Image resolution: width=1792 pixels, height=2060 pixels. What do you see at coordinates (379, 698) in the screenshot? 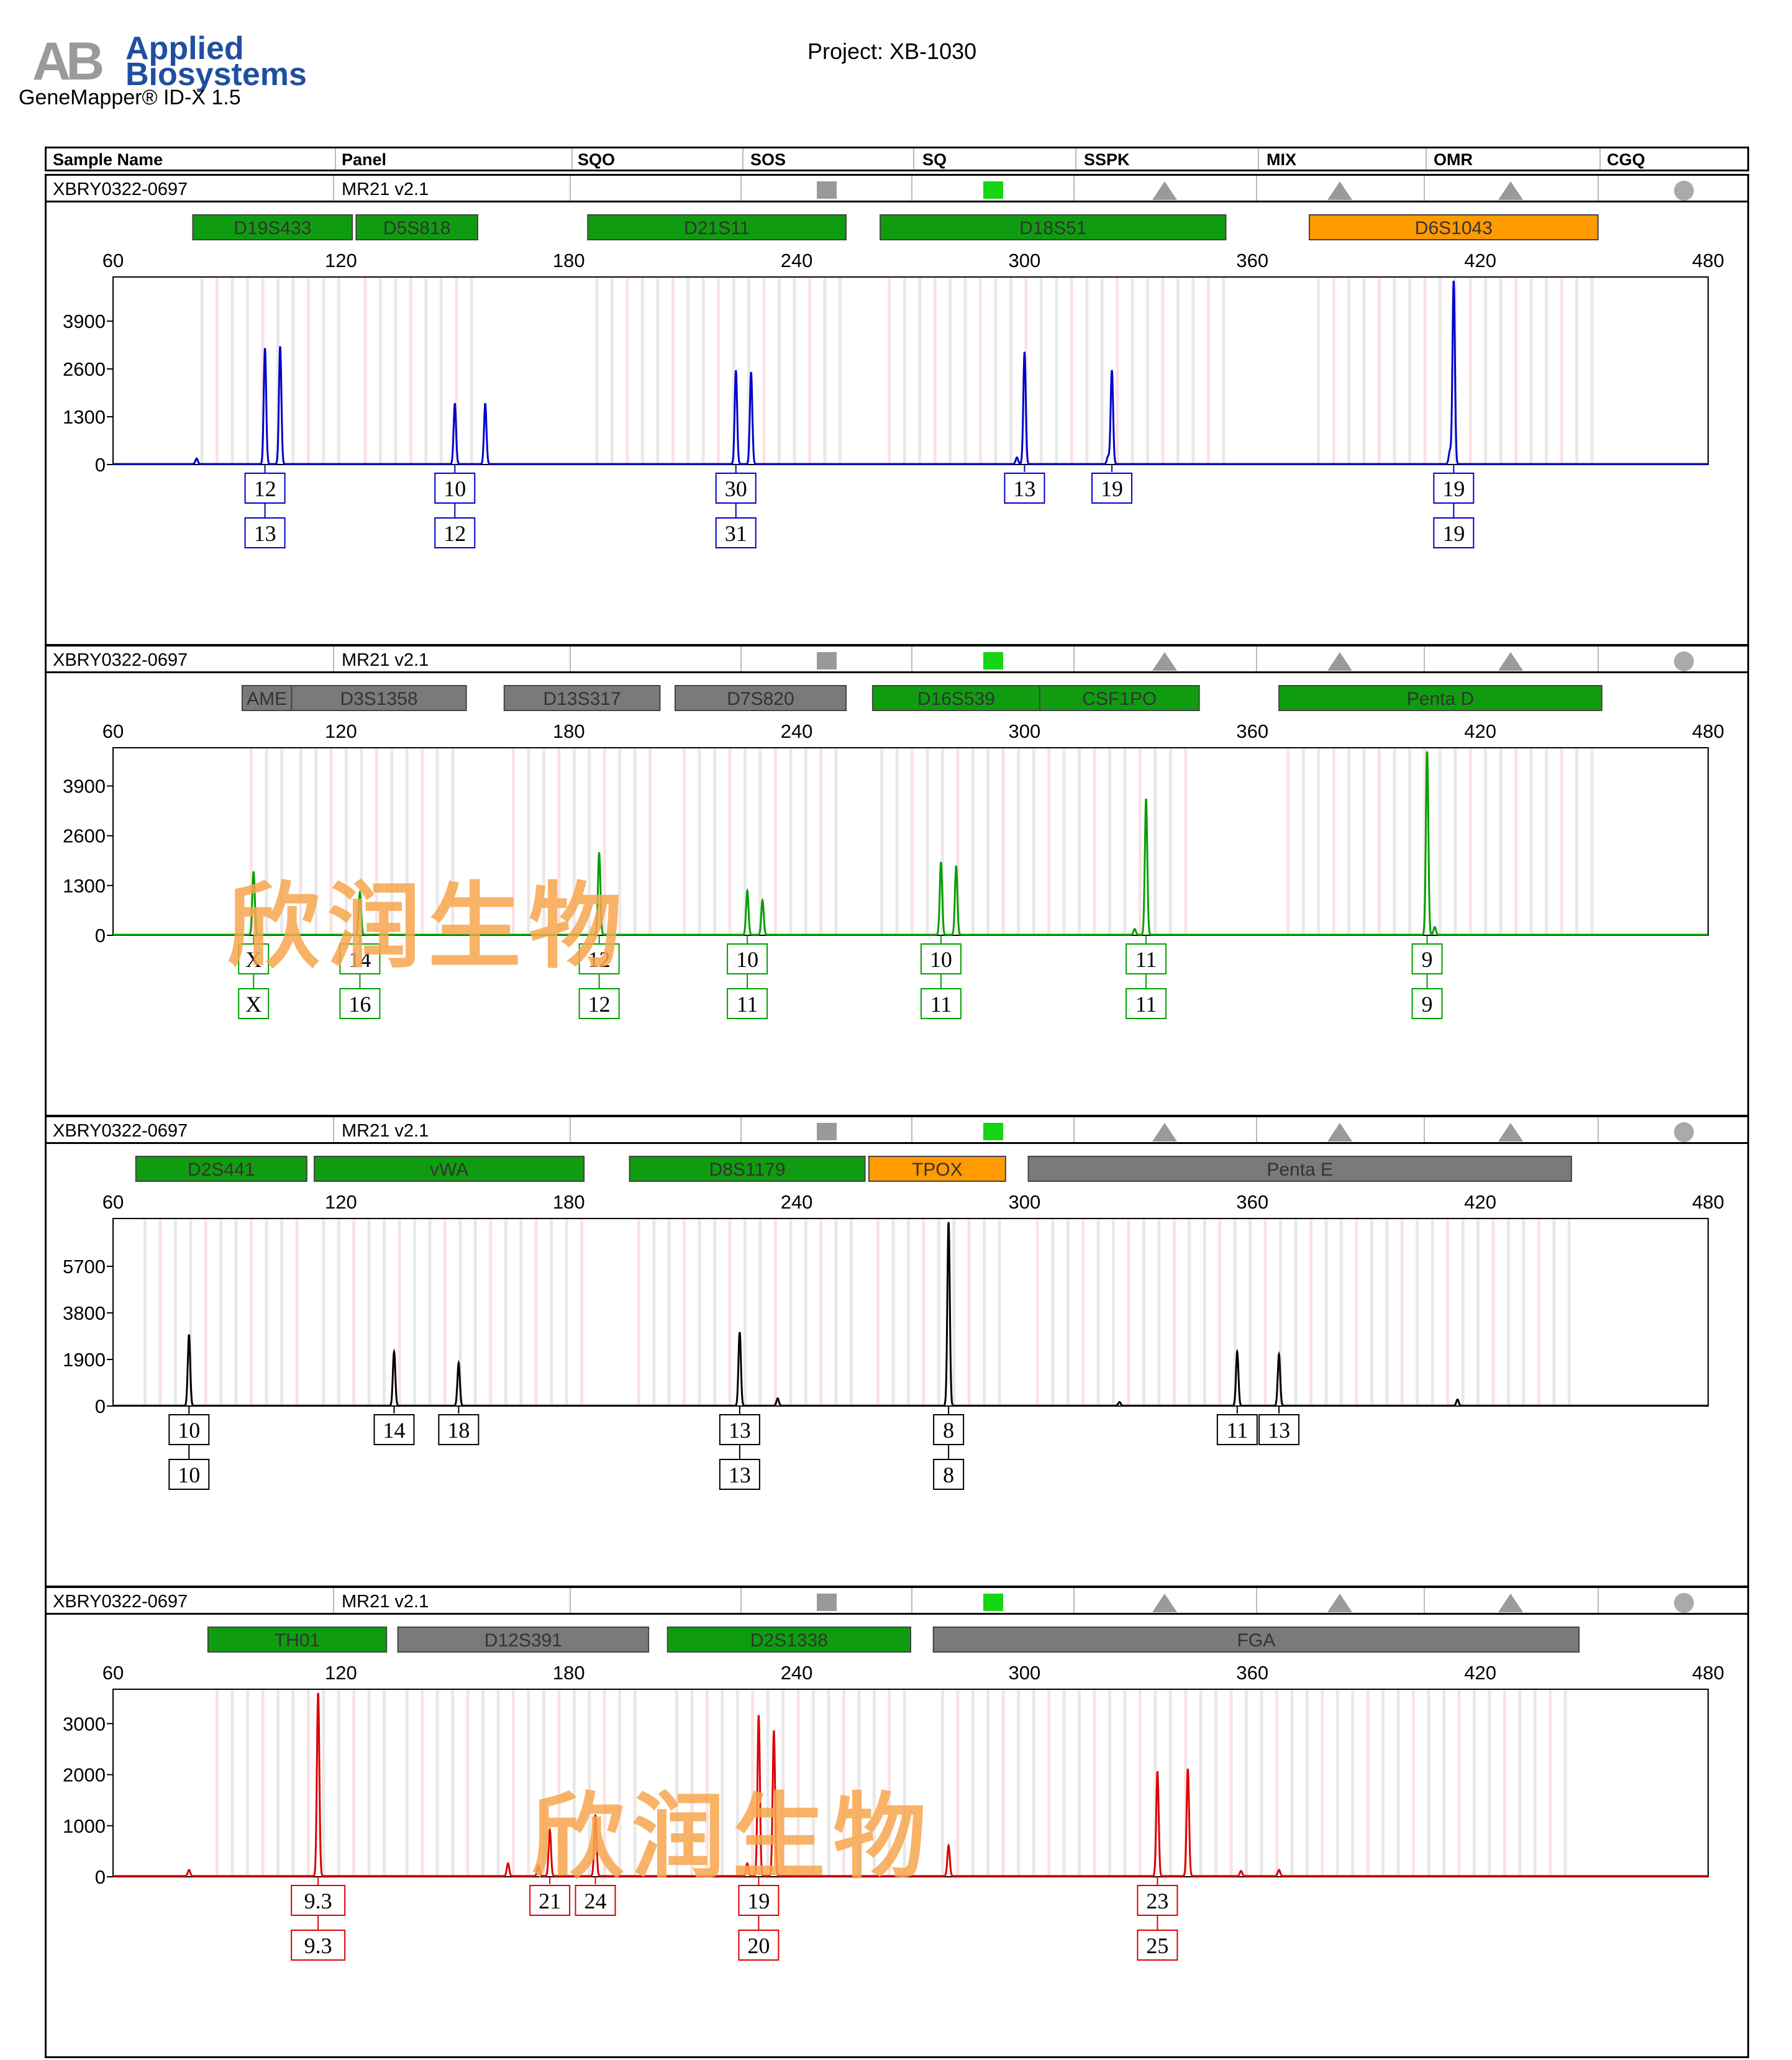
I see `locus-bar: D3S1358` at bounding box center [379, 698].